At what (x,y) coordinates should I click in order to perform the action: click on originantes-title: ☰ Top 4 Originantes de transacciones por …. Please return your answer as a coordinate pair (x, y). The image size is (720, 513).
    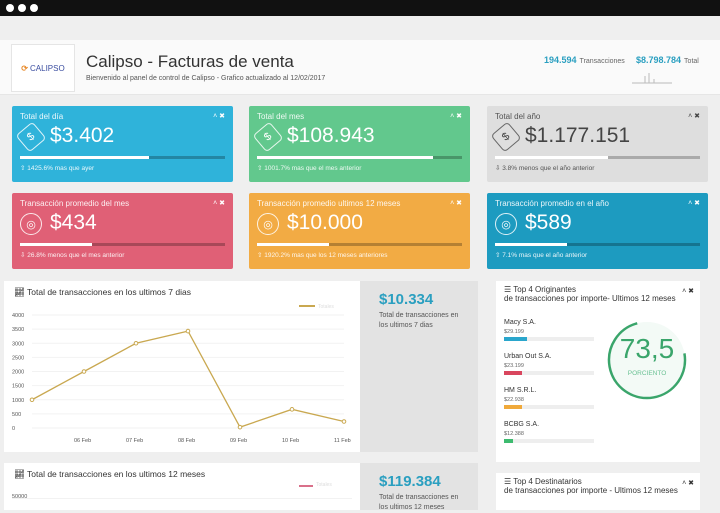
    Looking at the image, I should click on (599, 294).